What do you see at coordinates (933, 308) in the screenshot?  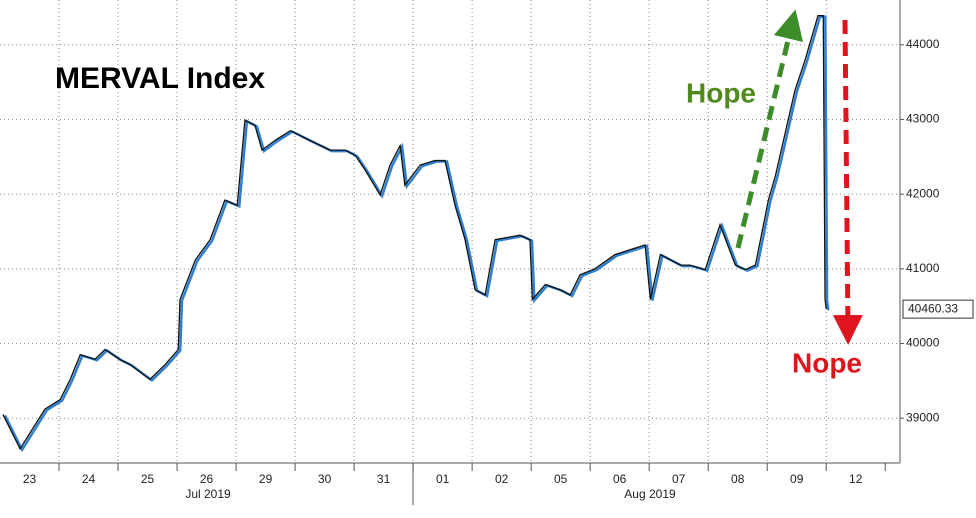 I see `last-price-label: 40460.33` at bounding box center [933, 308].